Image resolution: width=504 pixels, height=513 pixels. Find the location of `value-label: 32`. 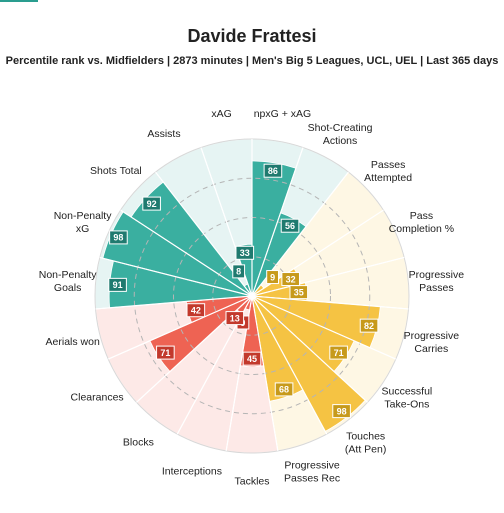

value-label: 32 is located at coordinates (290, 279).